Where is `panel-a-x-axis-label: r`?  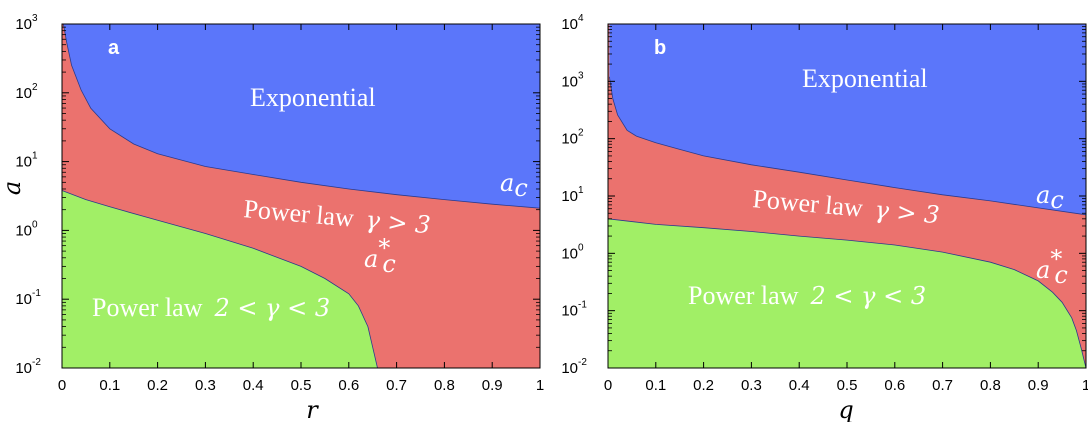 panel-a-x-axis-label: r is located at coordinates (312, 409).